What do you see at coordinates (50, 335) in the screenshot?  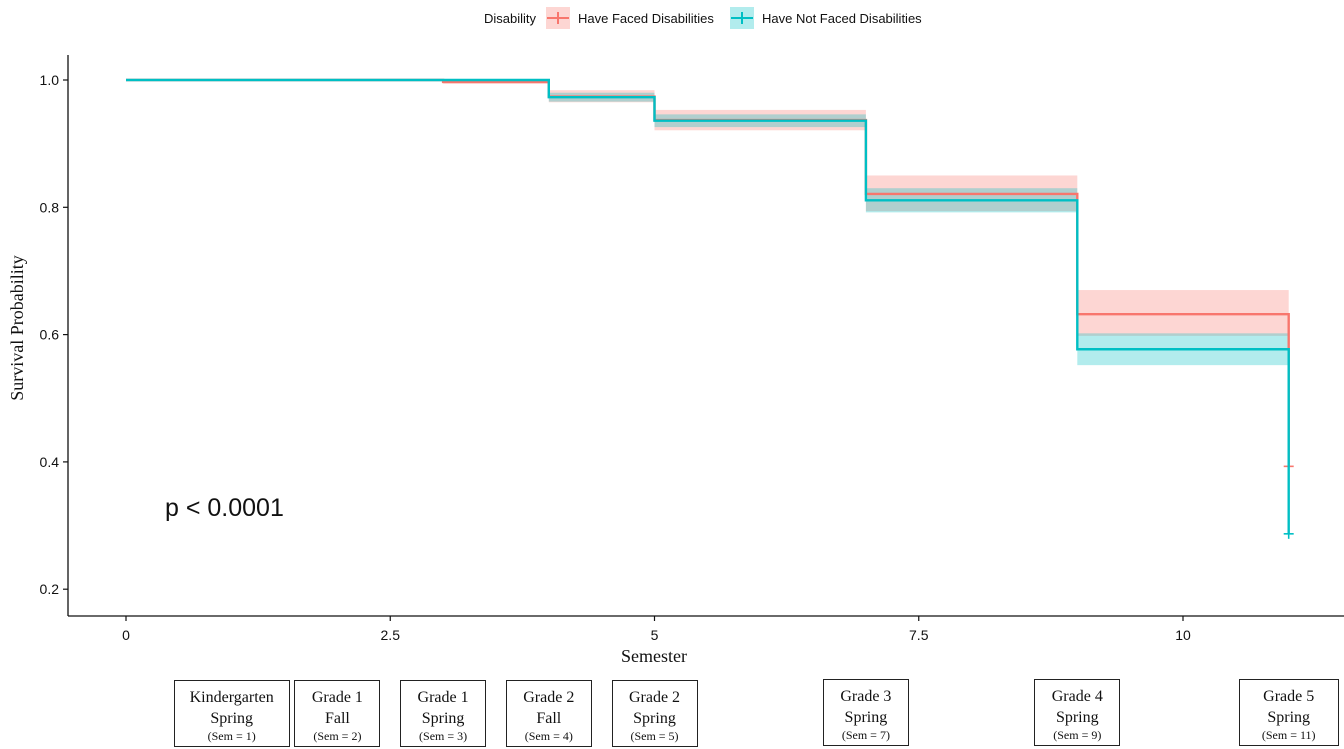 I see `y-tick-label: 0.6` at bounding box center [50, 335].